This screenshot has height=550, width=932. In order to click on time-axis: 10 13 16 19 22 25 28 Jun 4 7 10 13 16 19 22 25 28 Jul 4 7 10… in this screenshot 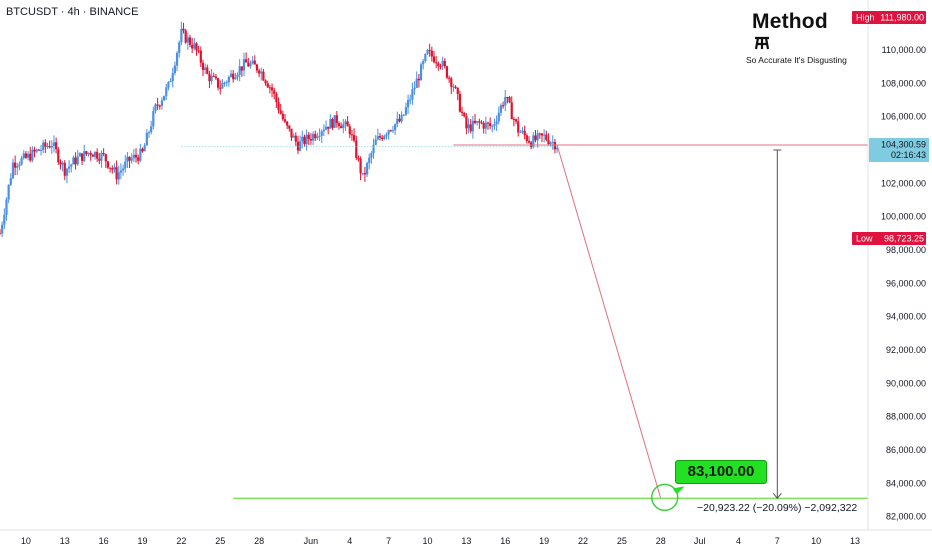, I will do `click(440, 541)`.